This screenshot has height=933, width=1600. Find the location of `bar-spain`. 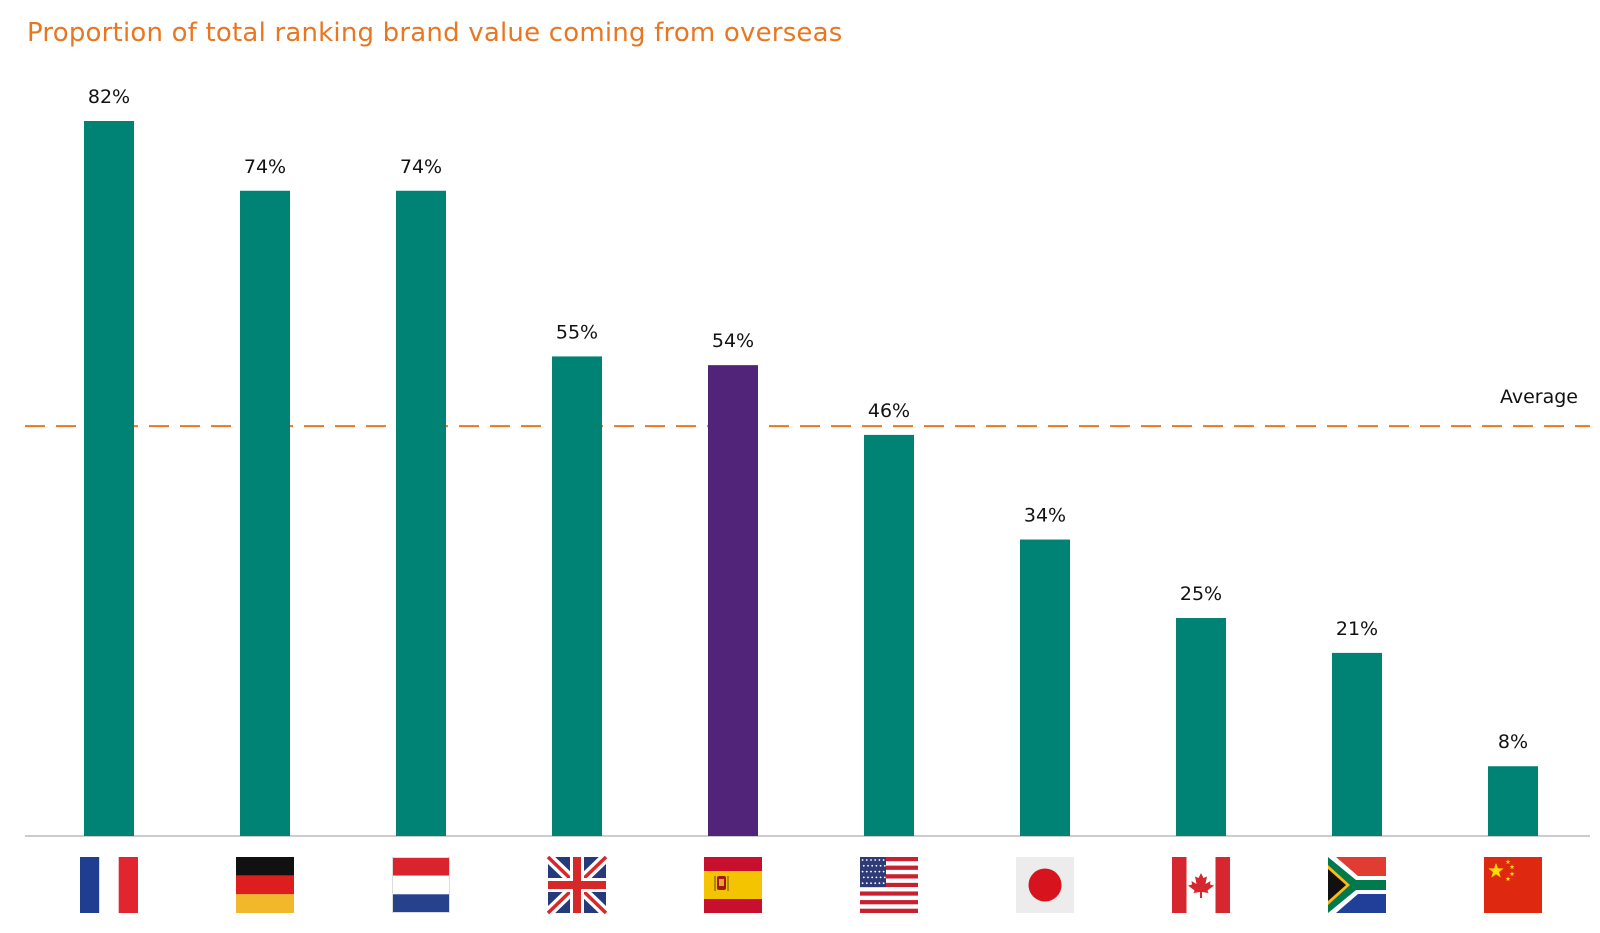

bar-spain is located at coordinates (733, 600).